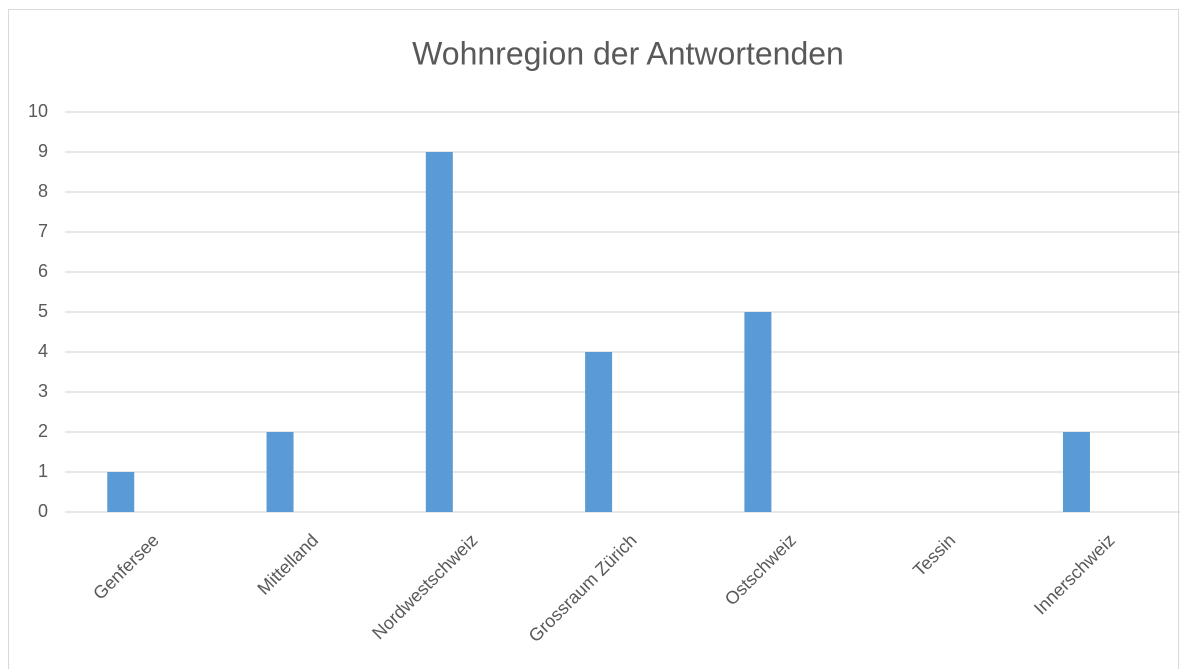 The width and height of the screenshot is (1182, 669). Describe the element at coordinates (43, 271) in the screenshot. I see `y-tick-label: 6` at that location.